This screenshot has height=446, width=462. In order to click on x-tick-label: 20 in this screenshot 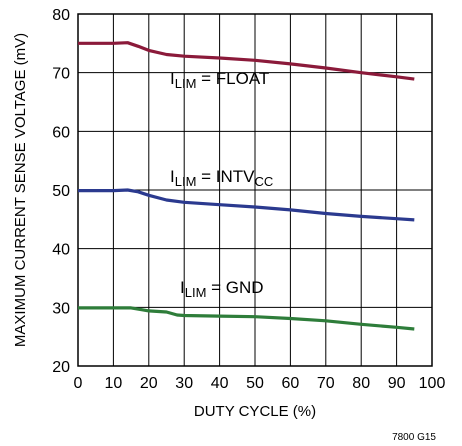, I will do `click(149, 383)`.